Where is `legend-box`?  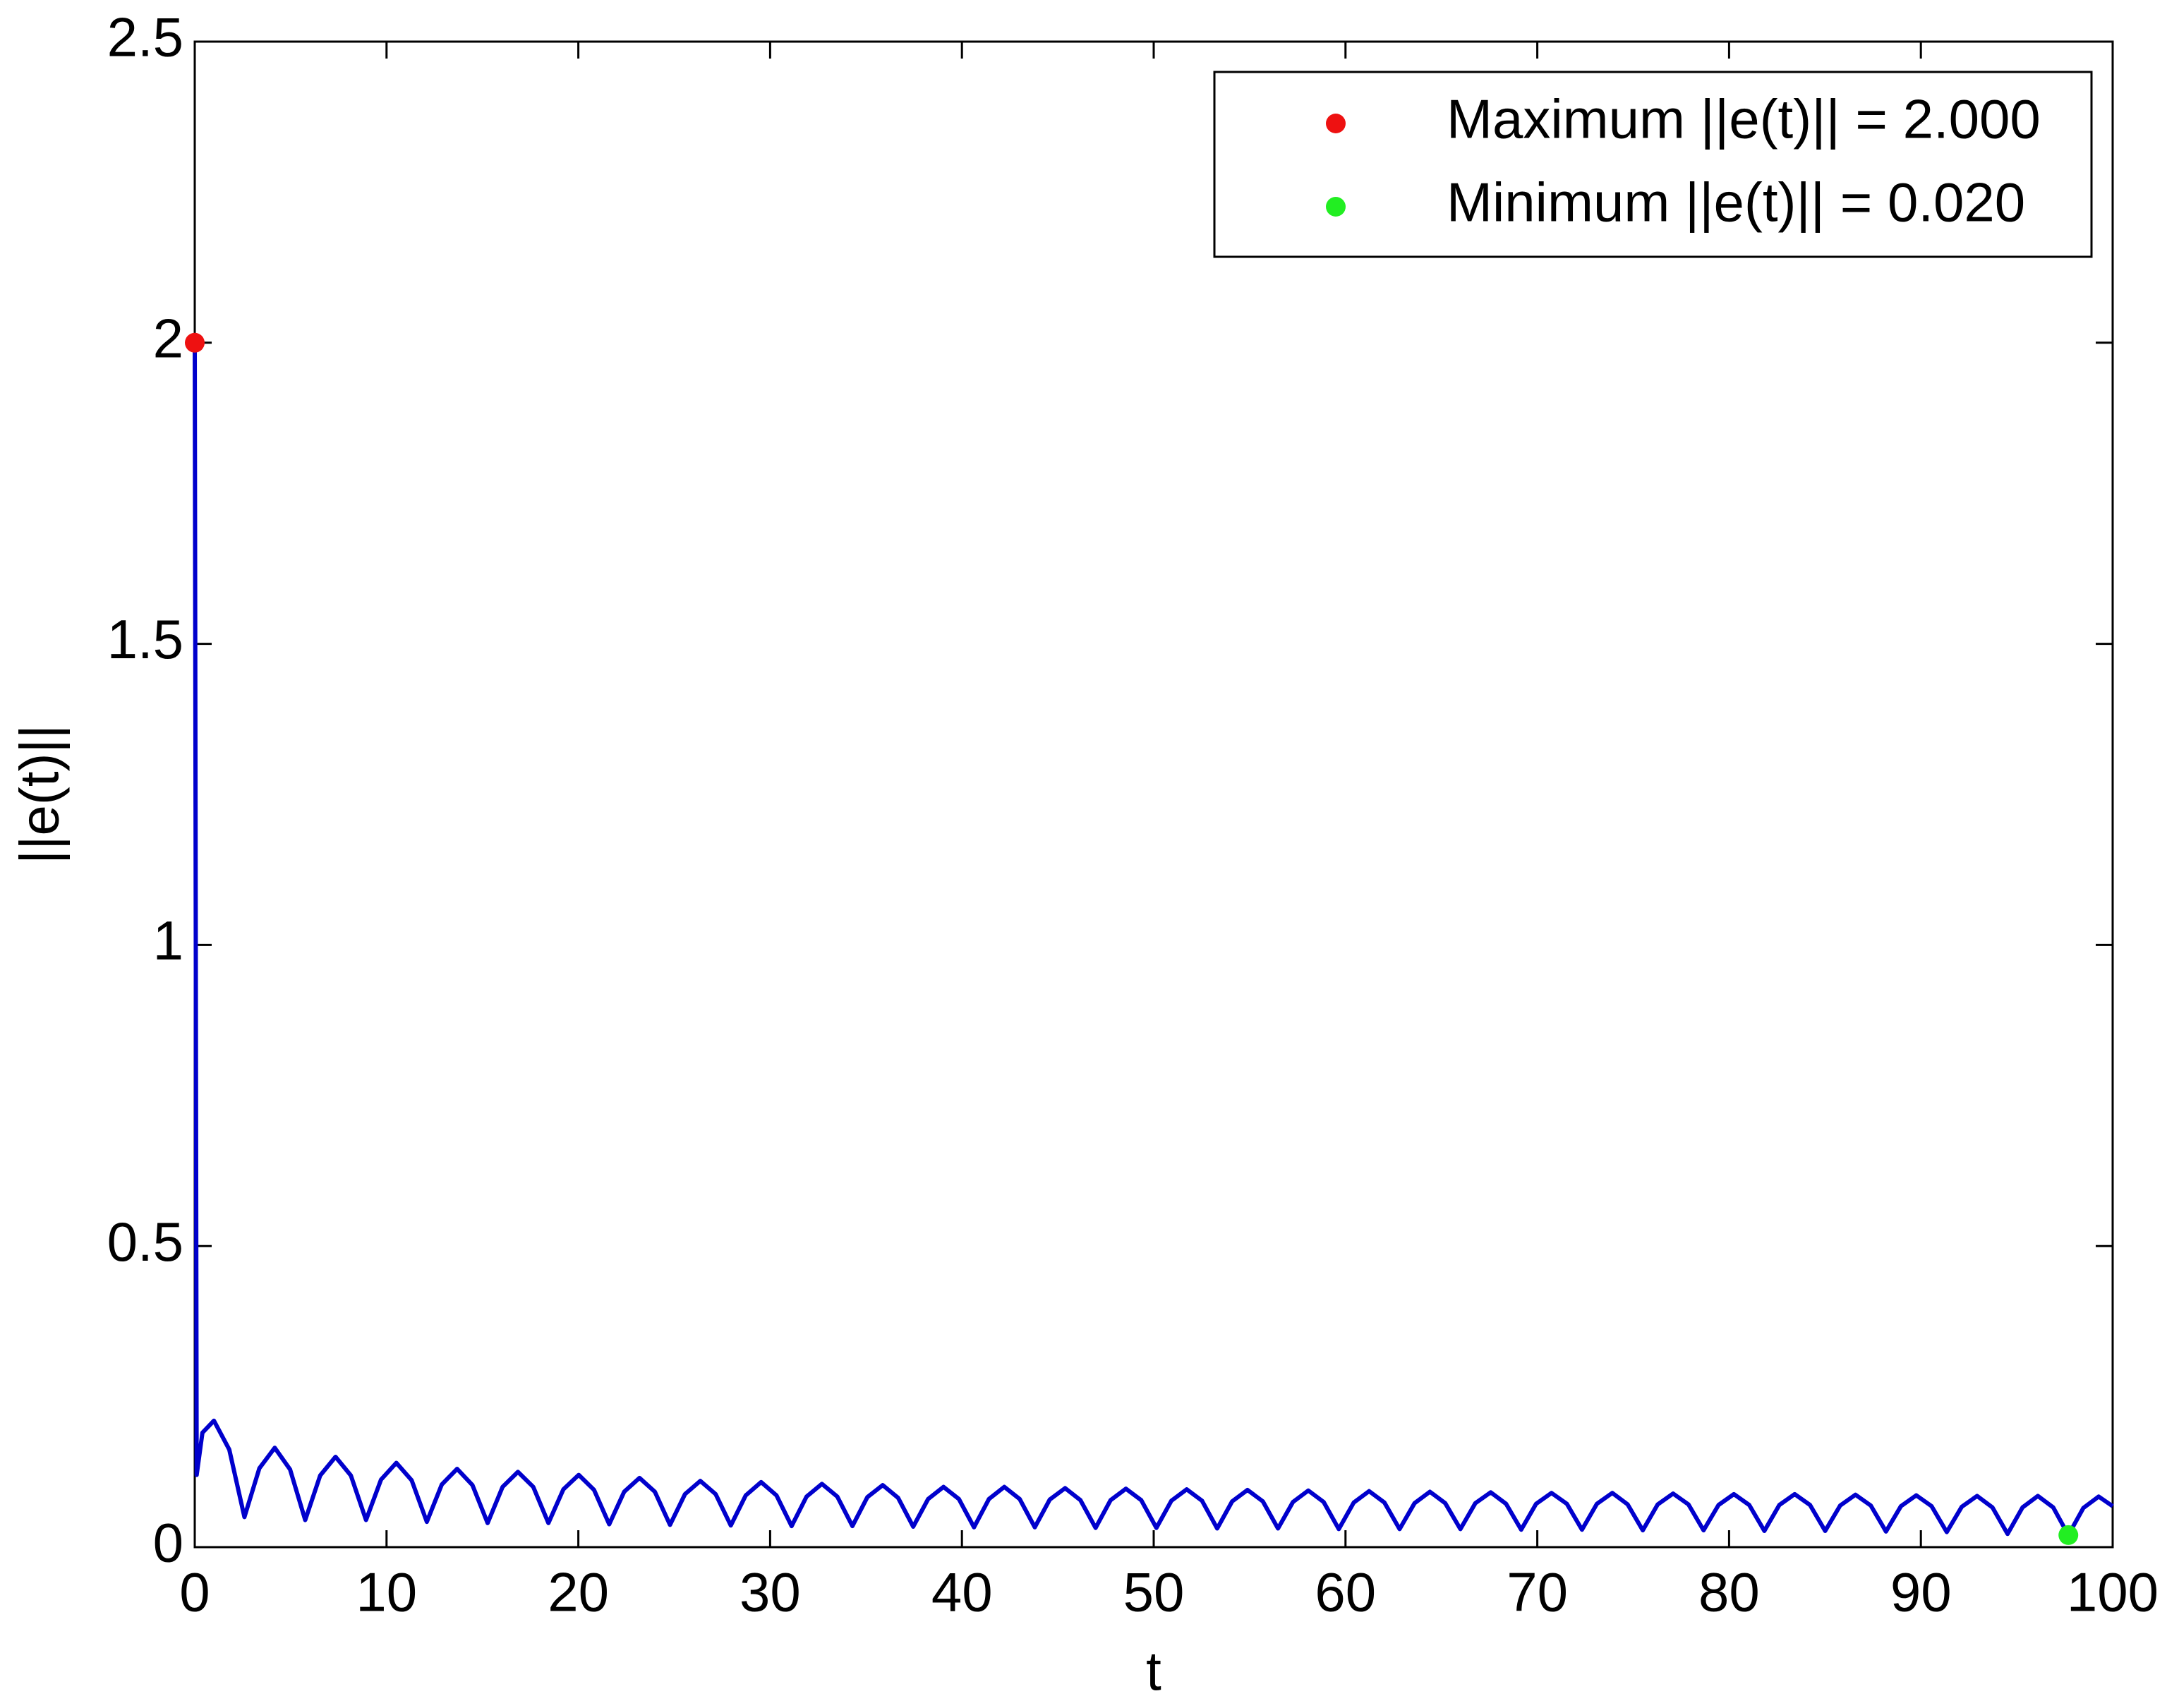
legend-box is located at coordinates (1653, 164).